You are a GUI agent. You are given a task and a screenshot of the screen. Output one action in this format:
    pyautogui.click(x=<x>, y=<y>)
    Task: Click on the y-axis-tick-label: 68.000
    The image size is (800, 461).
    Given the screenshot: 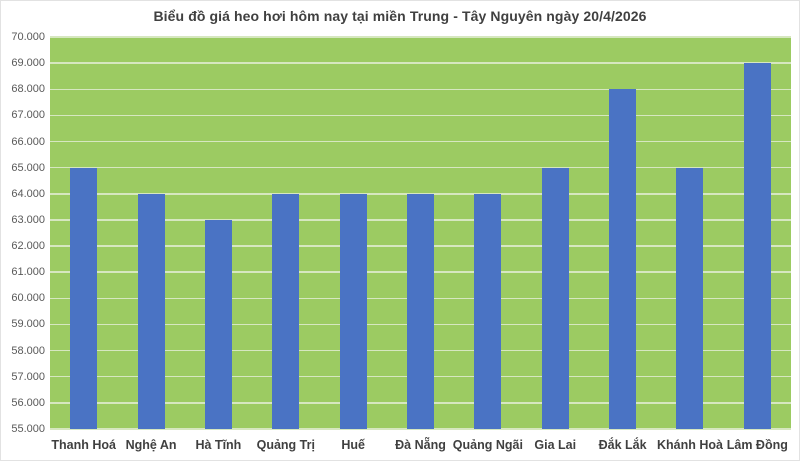 What is the action you would take?
    pyautogui.click(x=28, y=89)
    